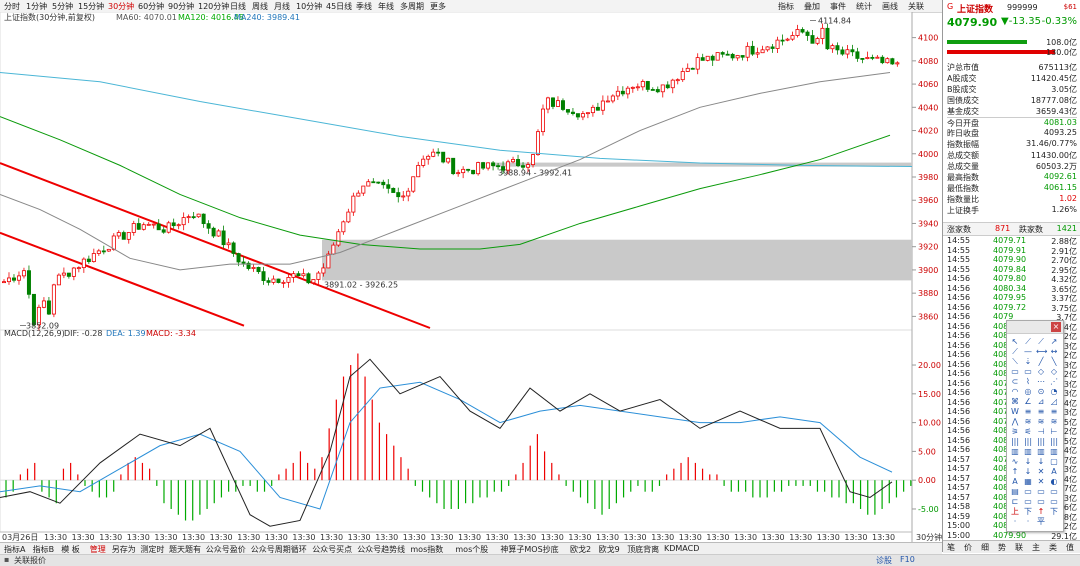  Describe the element at coordinates (1054, 401) in the screenshot. I see `wedge-icon: ◿` at that location.